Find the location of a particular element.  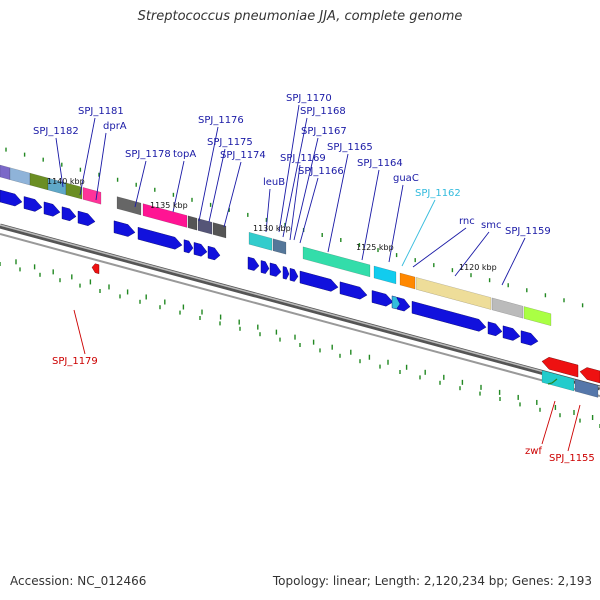

scale-label: 1135 kbp is located at coordinates (169, 205).